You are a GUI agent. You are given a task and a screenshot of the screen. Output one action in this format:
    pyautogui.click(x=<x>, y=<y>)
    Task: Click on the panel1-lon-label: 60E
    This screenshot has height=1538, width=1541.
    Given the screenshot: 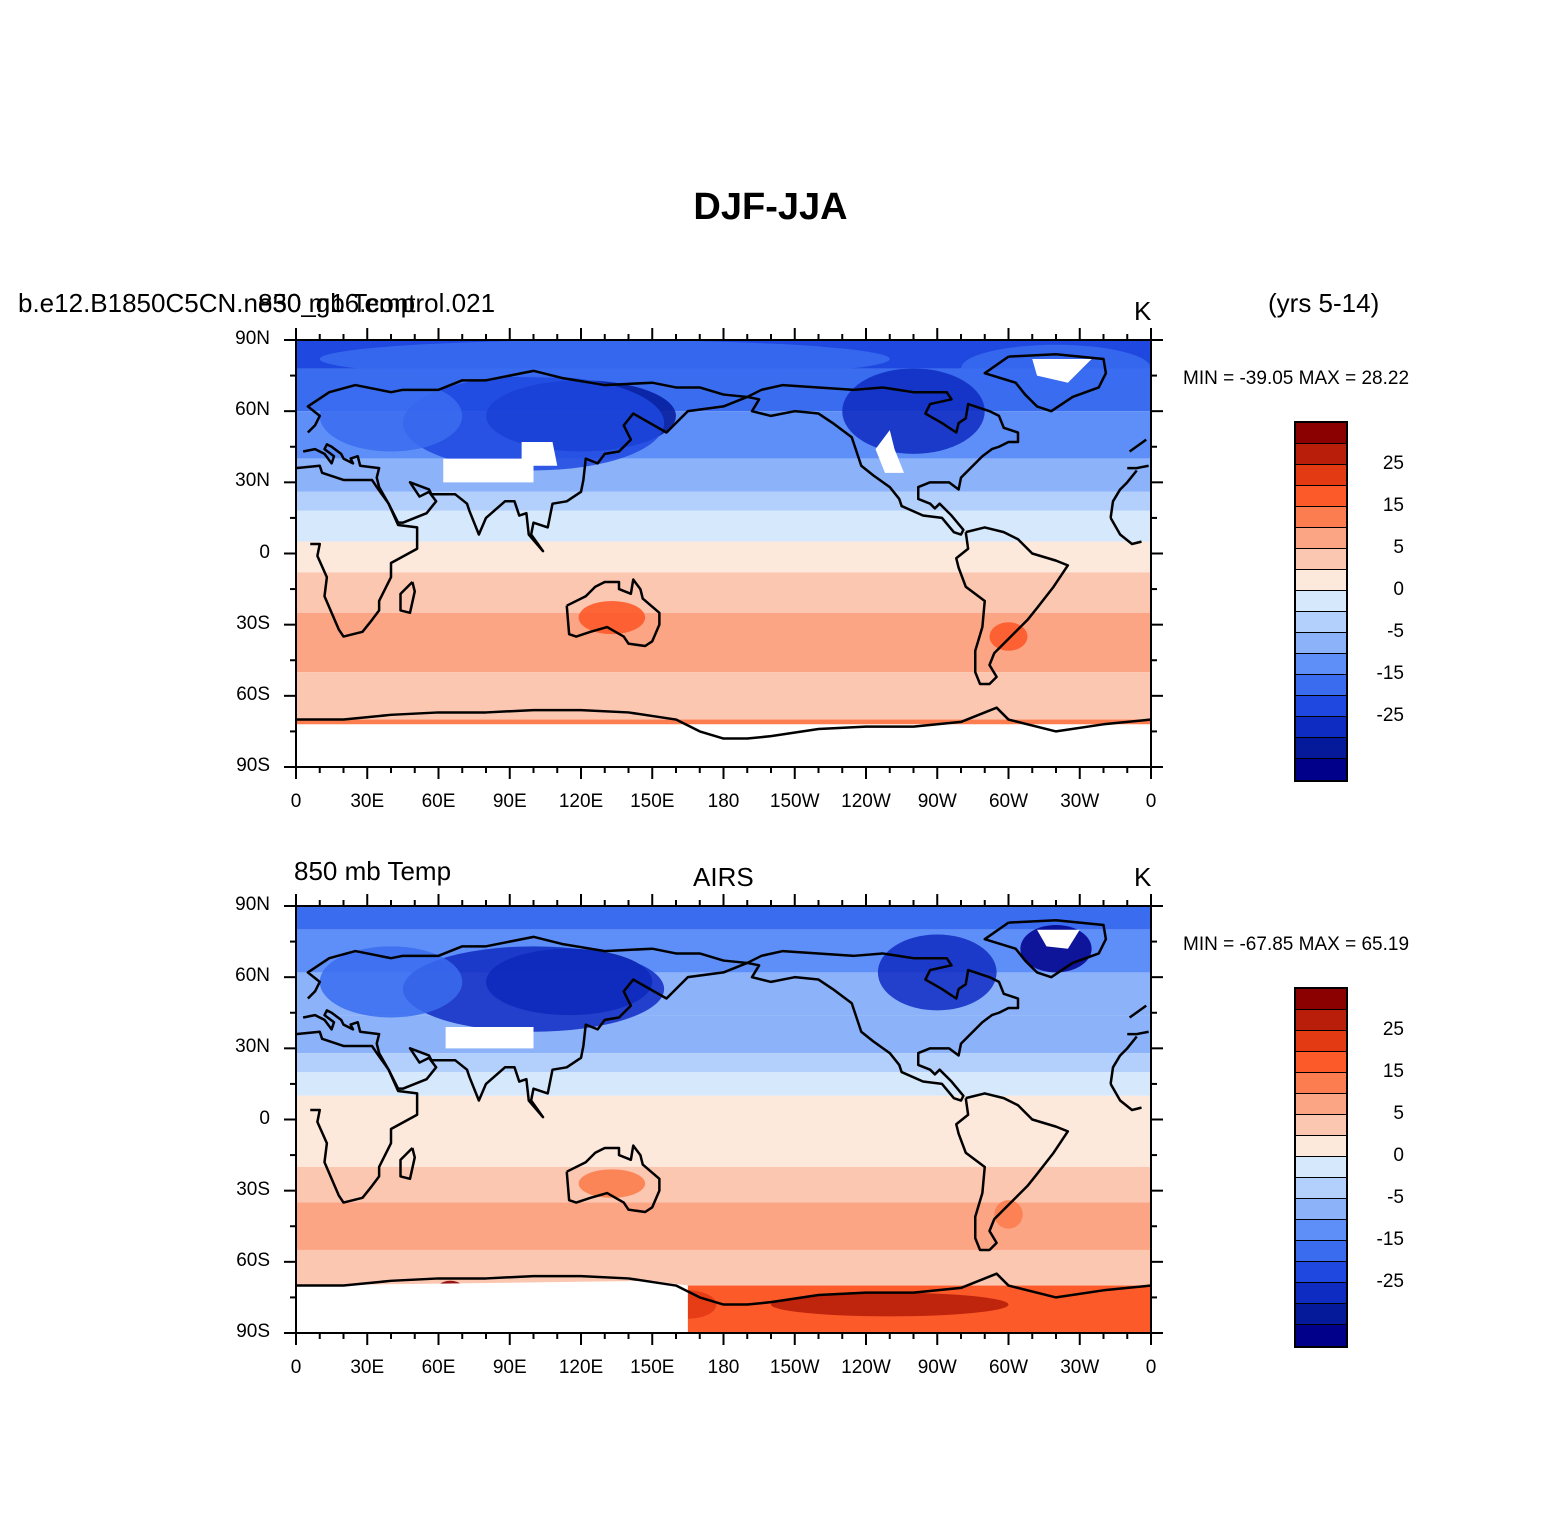 What is the action you would take?
    pyautogui.click(x=438, y=801)
    